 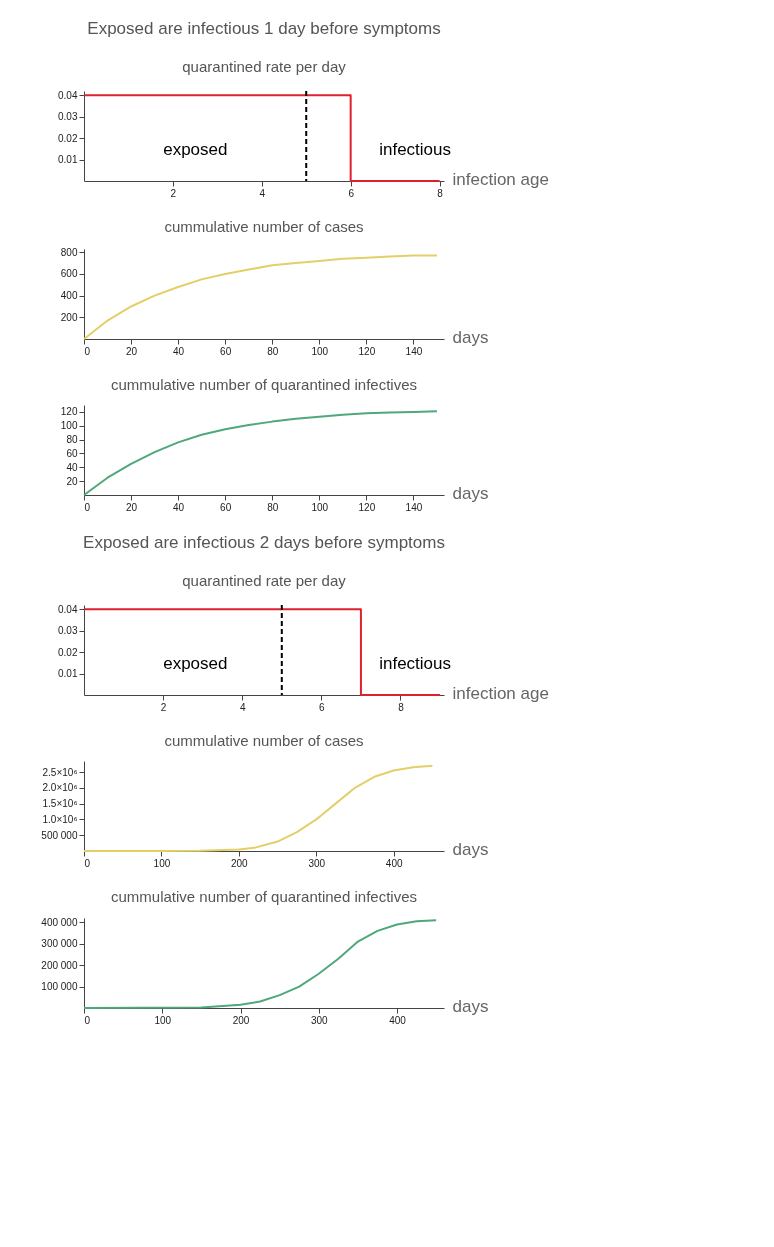 What do you see at coordinates (60, 804) in the screenshot?
I see `y-tick-label: 1.5×10⁶` at bounding box center [60, 804].